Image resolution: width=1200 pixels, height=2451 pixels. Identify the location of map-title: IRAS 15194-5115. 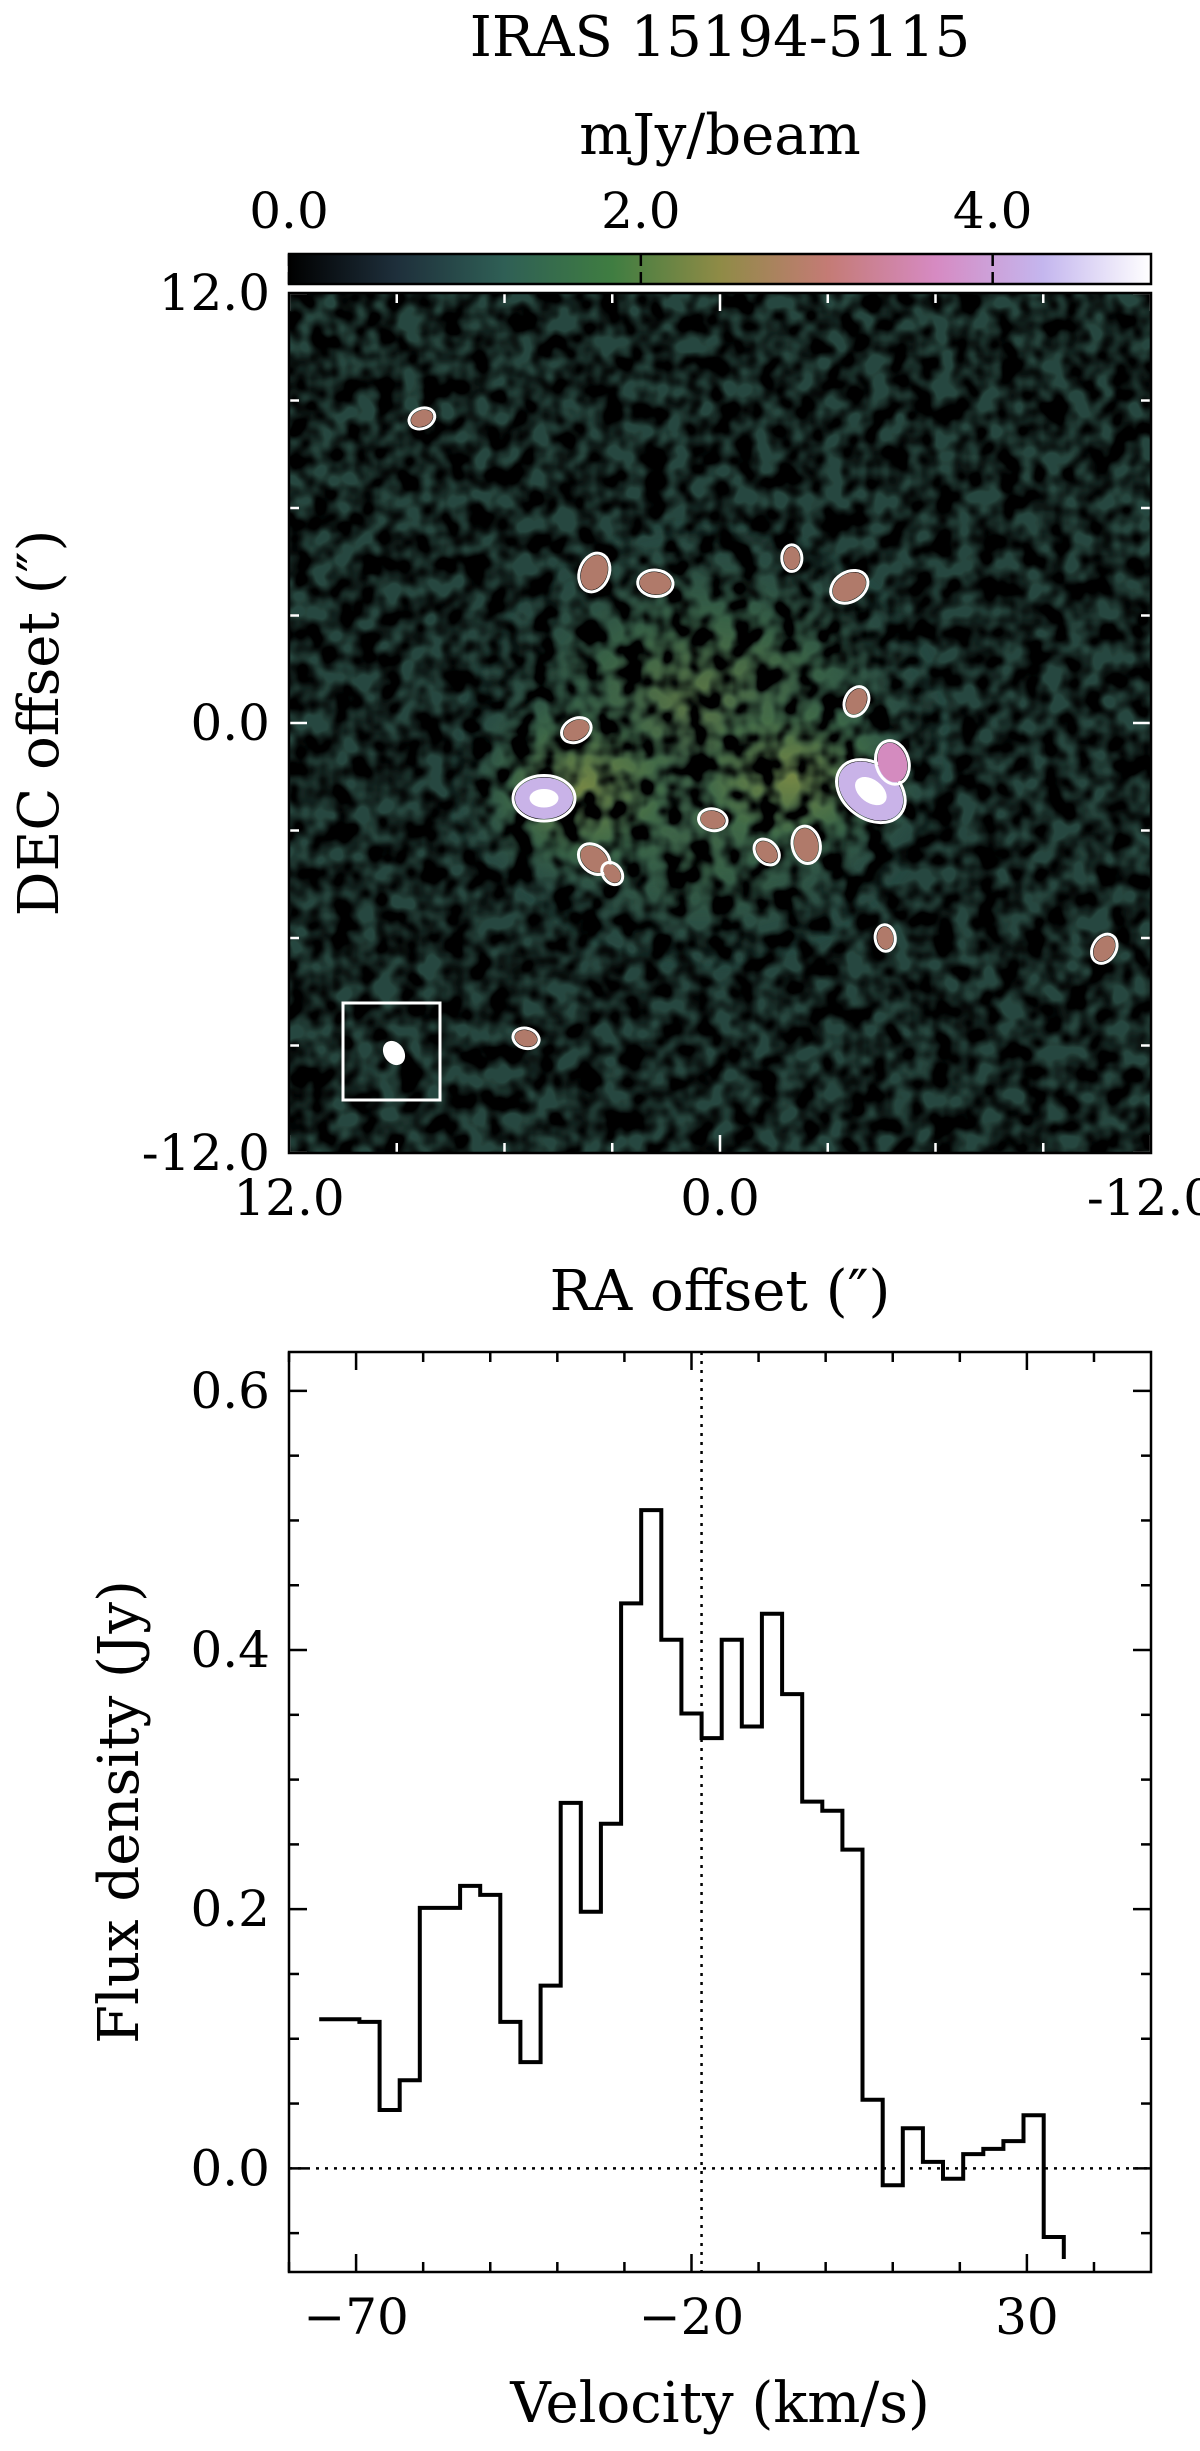
(720, 37).